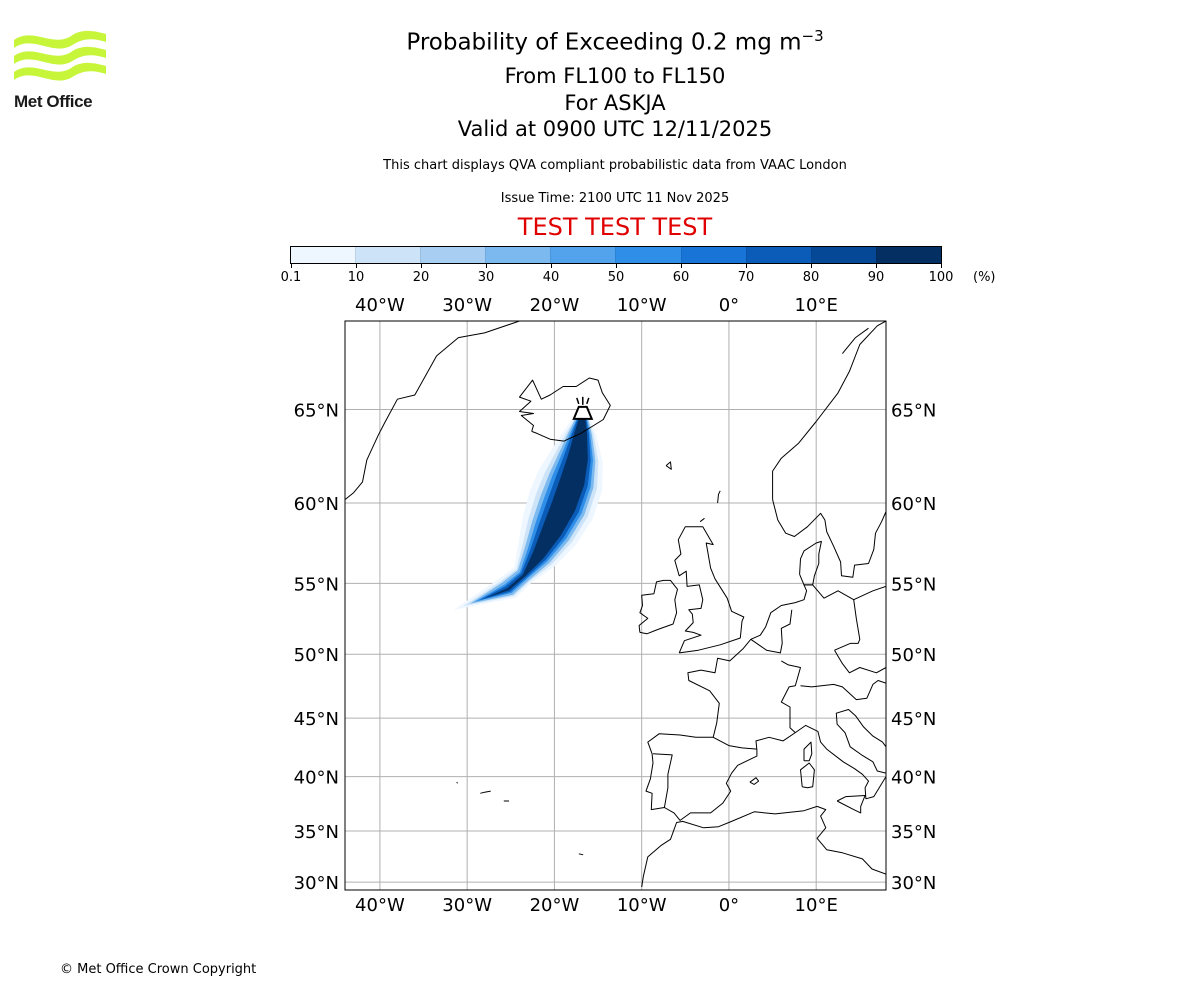 This screenshot has height=1000, width=1200. Describe the element at coordinates (316, 504) in the screenshot. I see `latitude-label: 60°N` at that location.